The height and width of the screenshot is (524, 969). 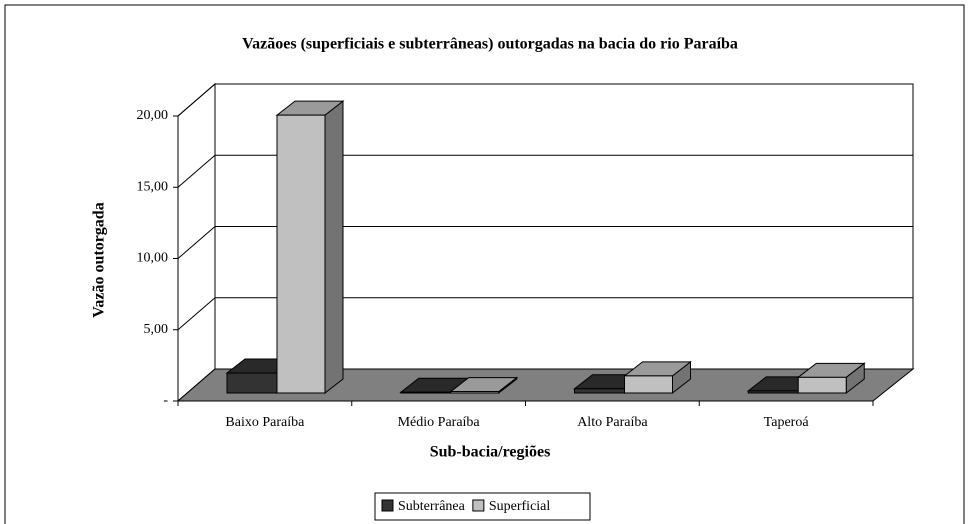 What do you see at coordinates (165, 400) in the screenshot?
I see `y-tick-label: -` at bounding box center [165, 400].